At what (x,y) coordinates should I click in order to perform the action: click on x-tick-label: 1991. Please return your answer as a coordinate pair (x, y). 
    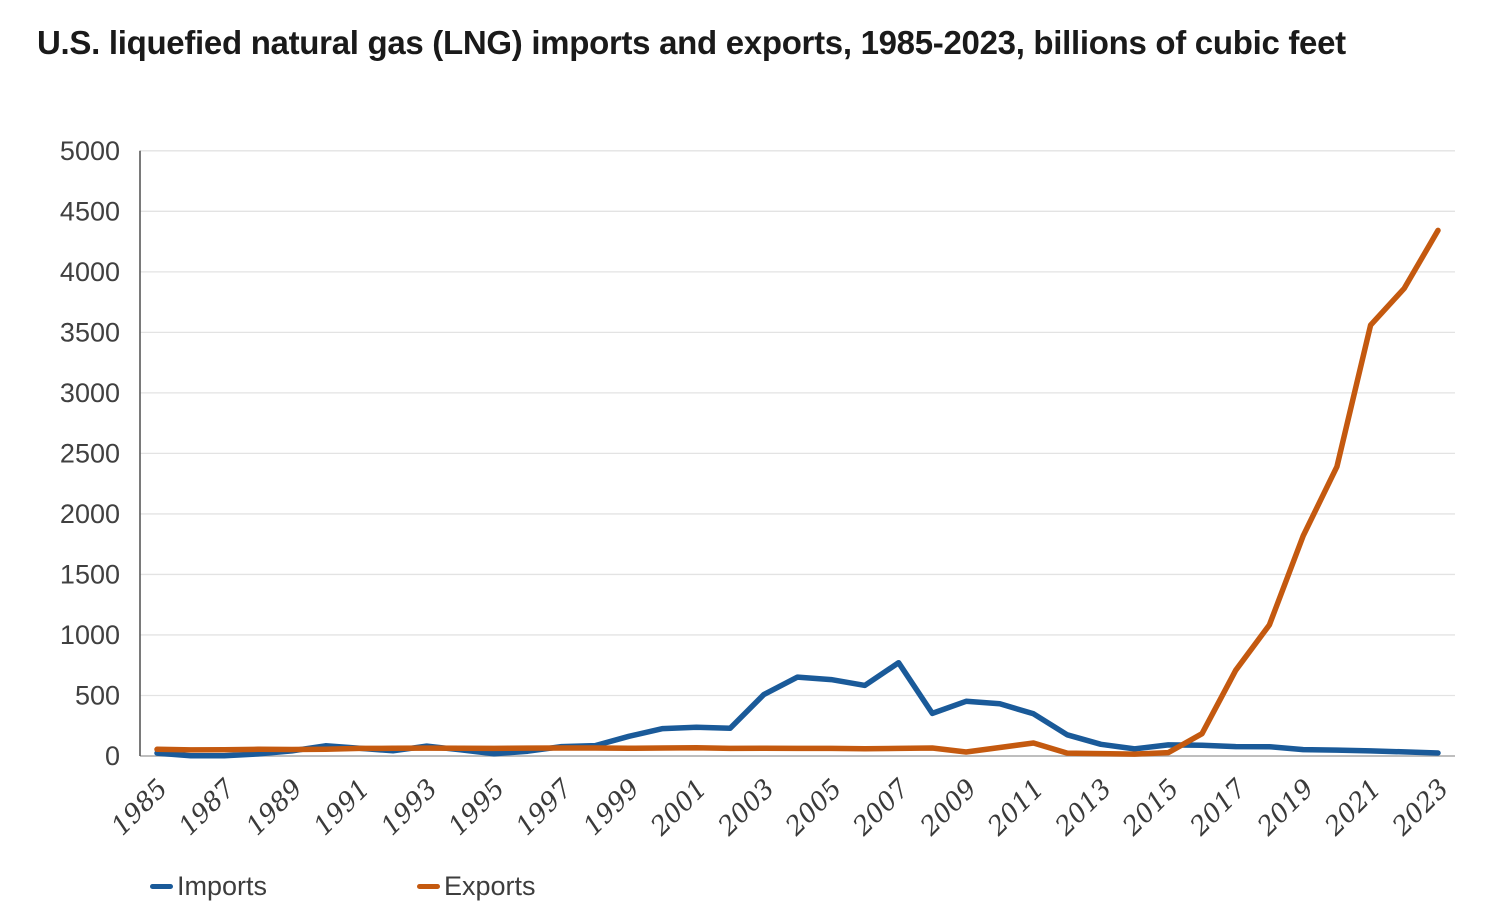
    Looking at the image, I should click on (342, 808).